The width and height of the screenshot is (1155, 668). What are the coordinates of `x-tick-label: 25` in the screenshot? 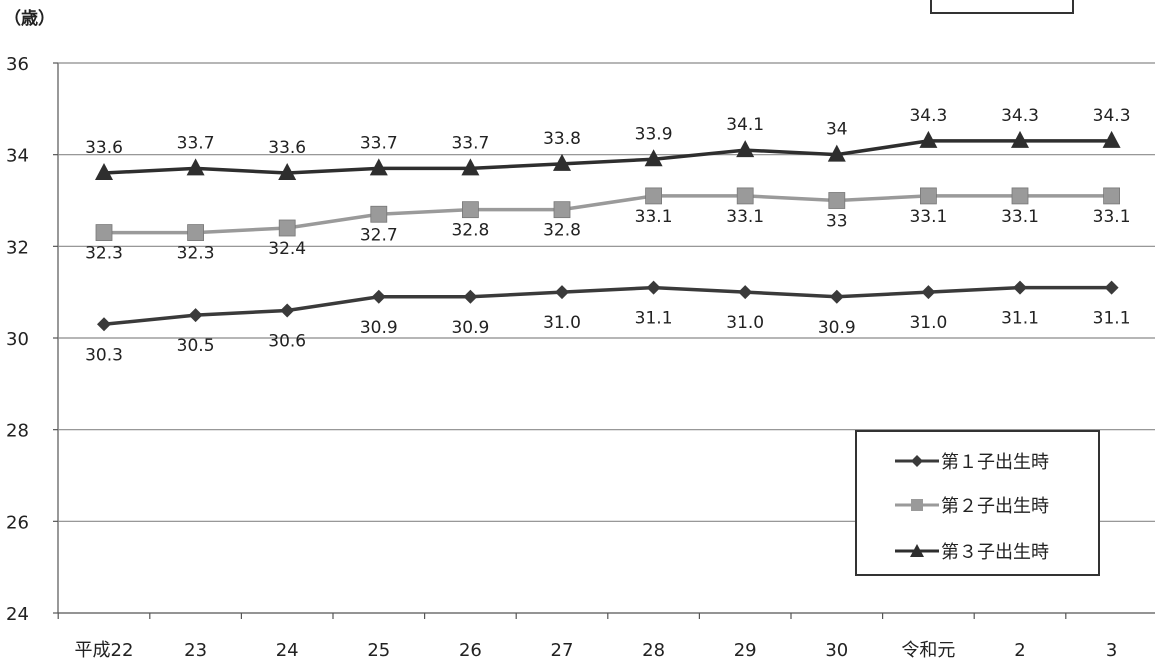 It's located at (378, 650).